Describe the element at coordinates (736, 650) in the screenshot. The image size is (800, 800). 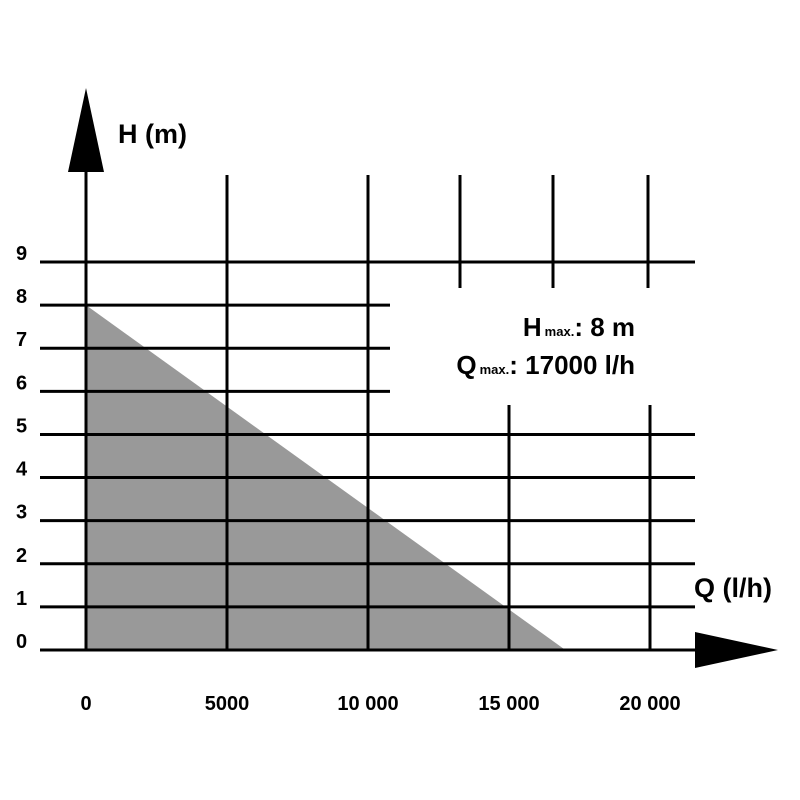
I see `x-axis-arrow` at that location.